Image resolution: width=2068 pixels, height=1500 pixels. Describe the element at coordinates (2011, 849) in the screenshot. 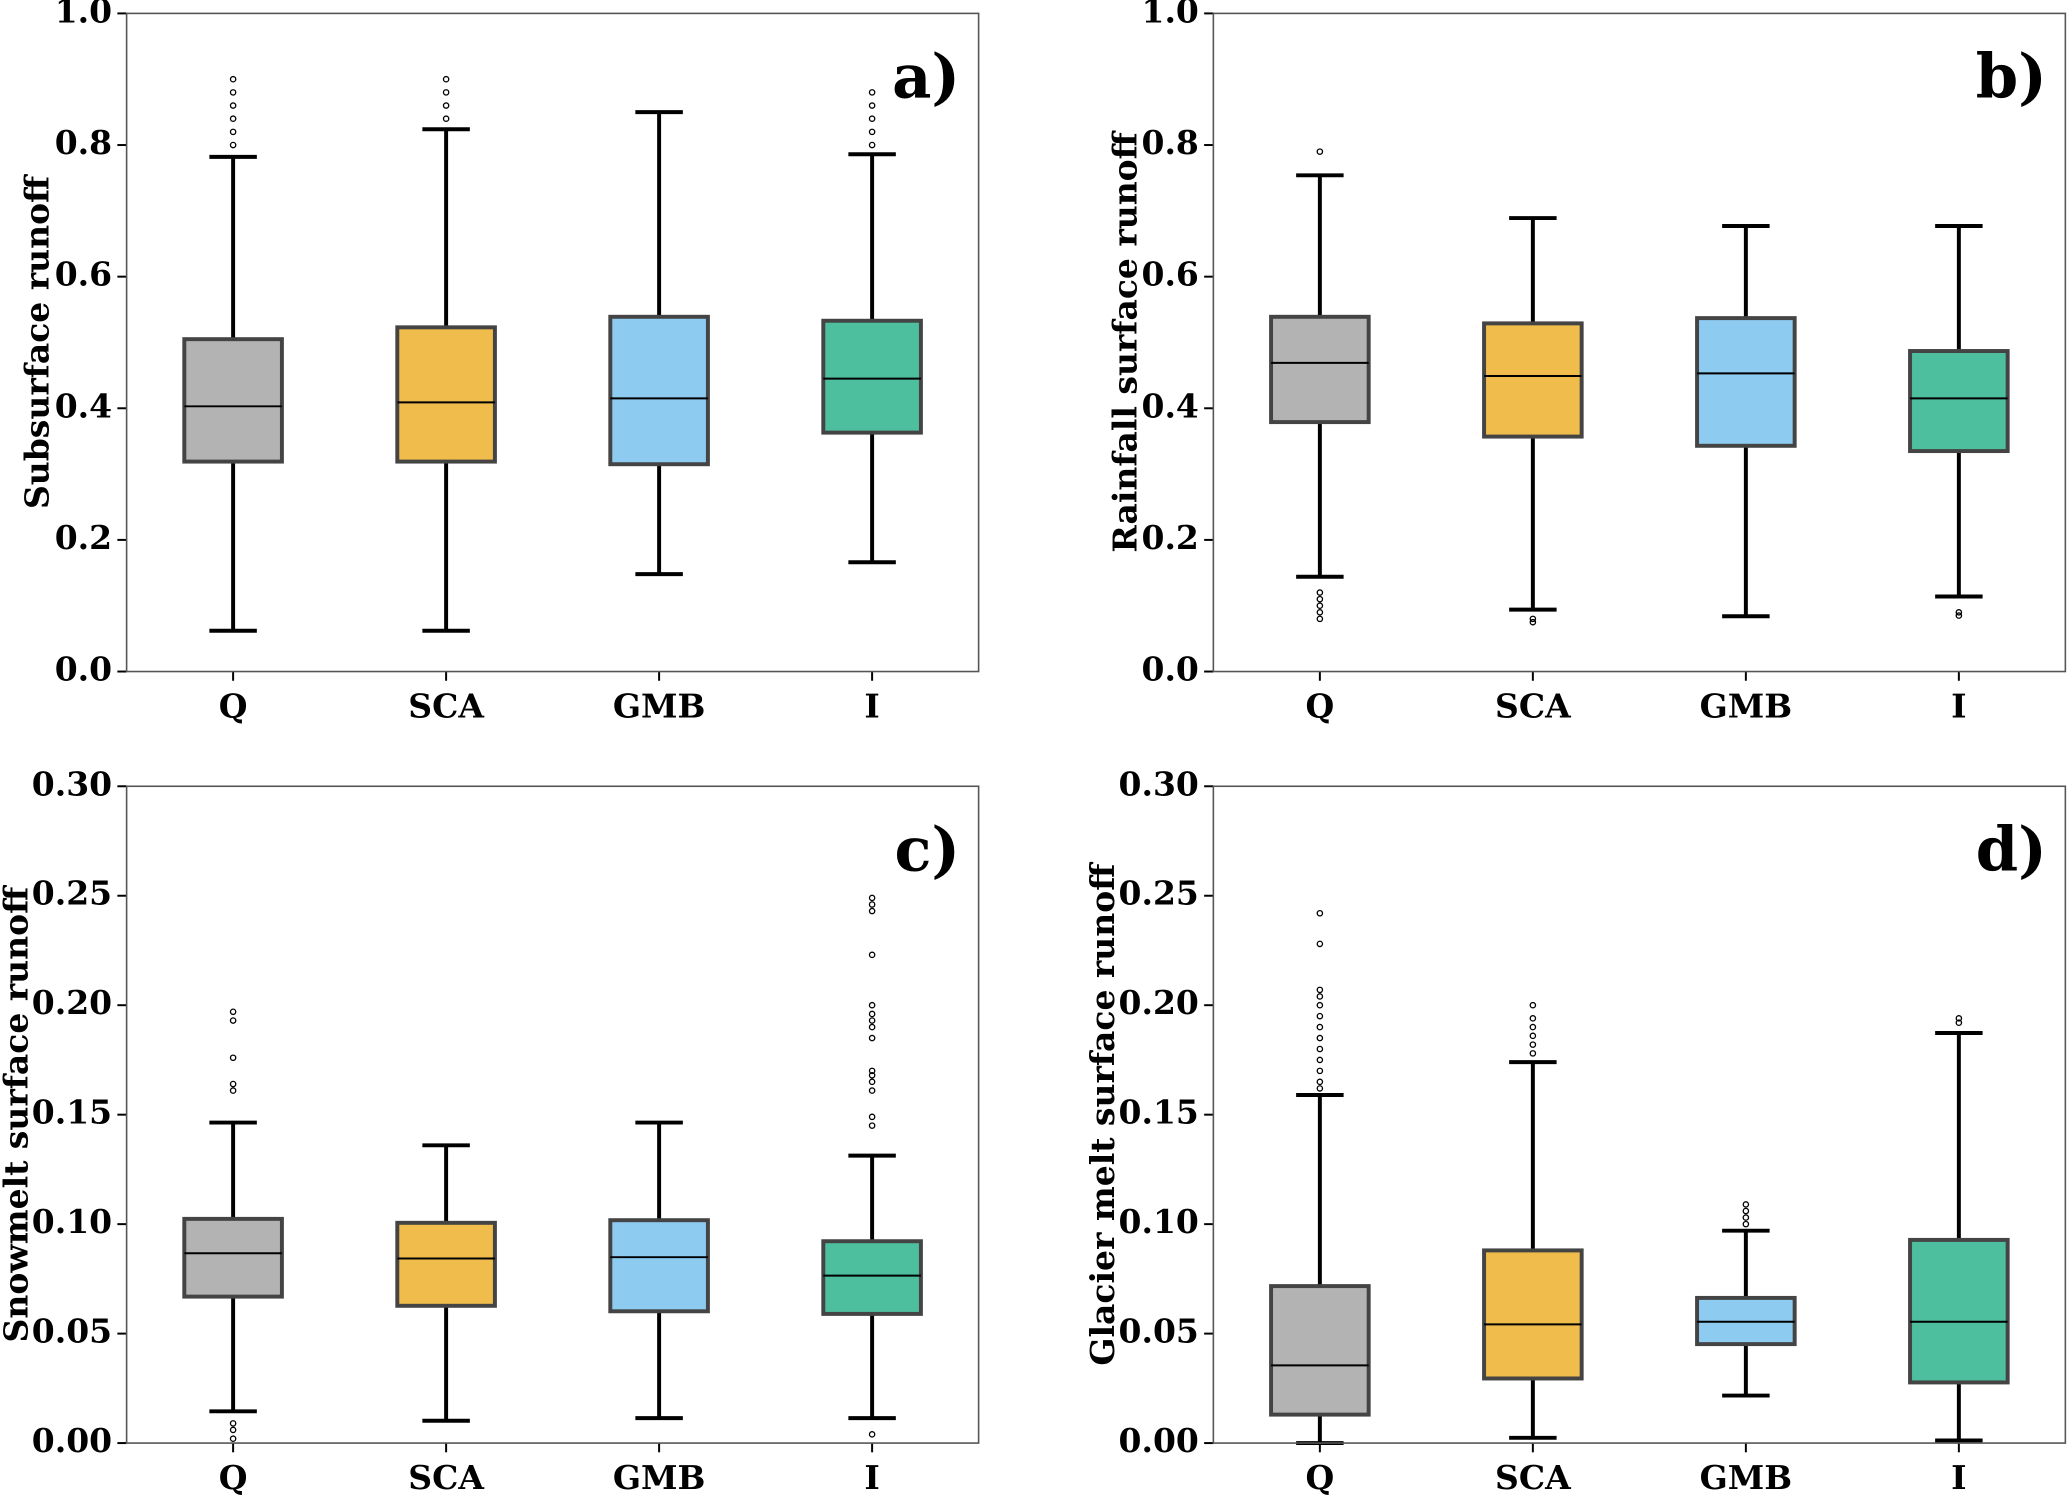

I see `panel-label: d)` at that location.